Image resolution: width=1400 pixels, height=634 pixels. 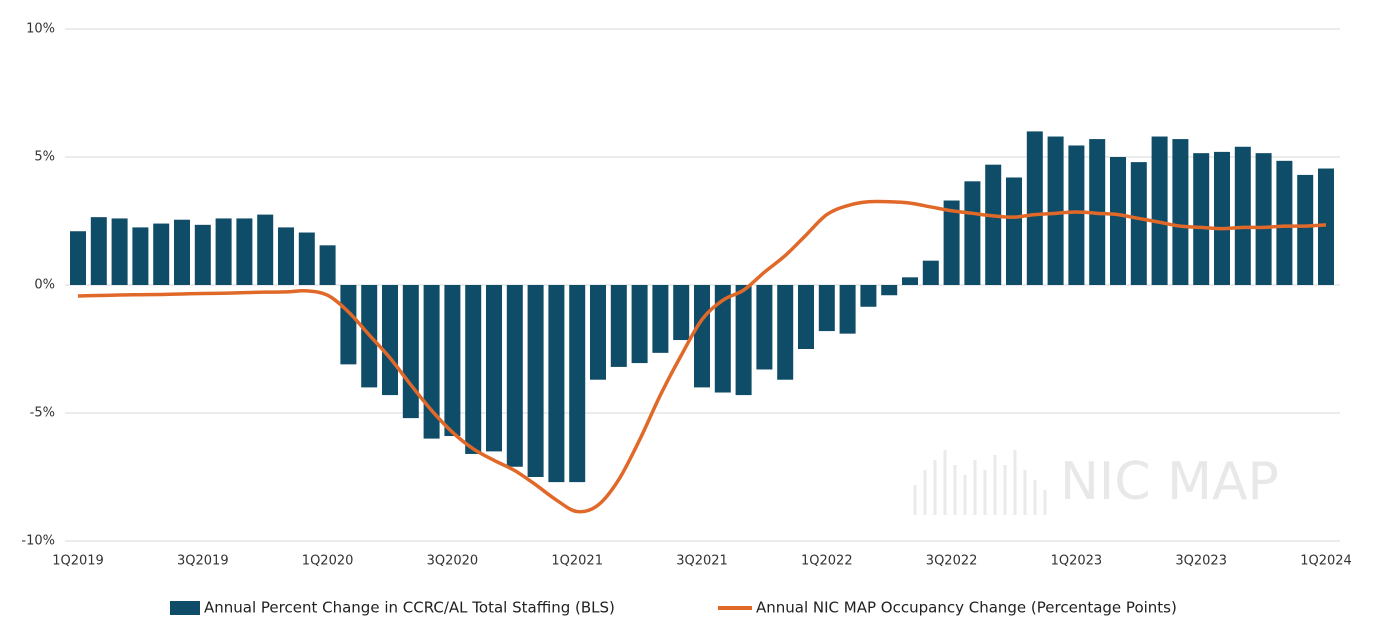 I want to click on watermark-icon, so click(x=980, y=482).